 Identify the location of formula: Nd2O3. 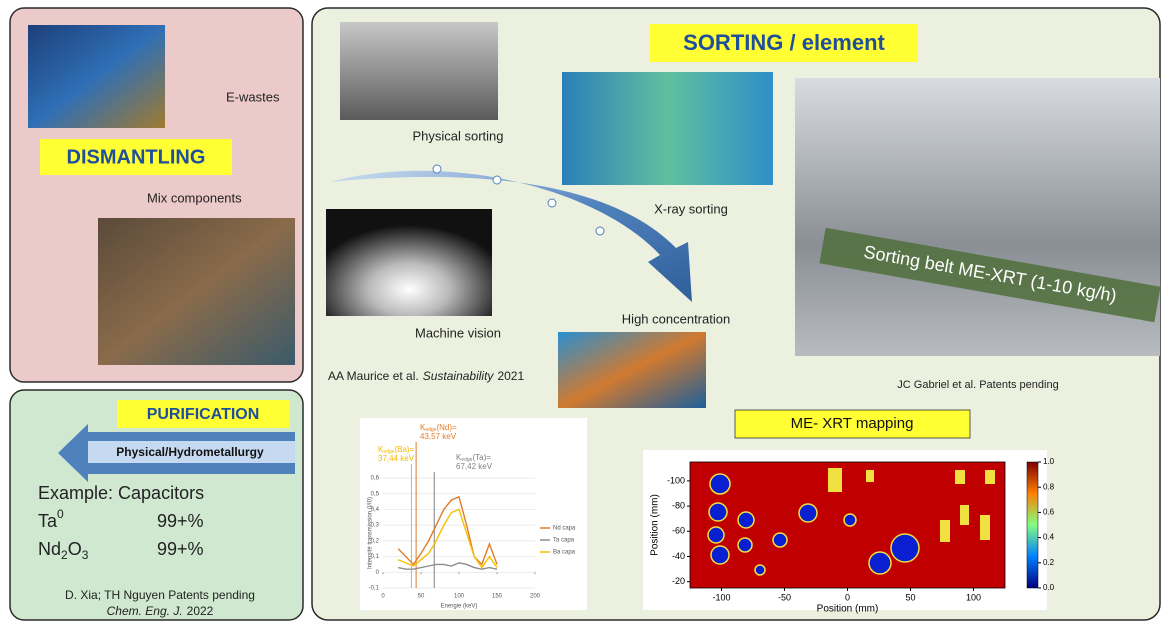
(63, 550).